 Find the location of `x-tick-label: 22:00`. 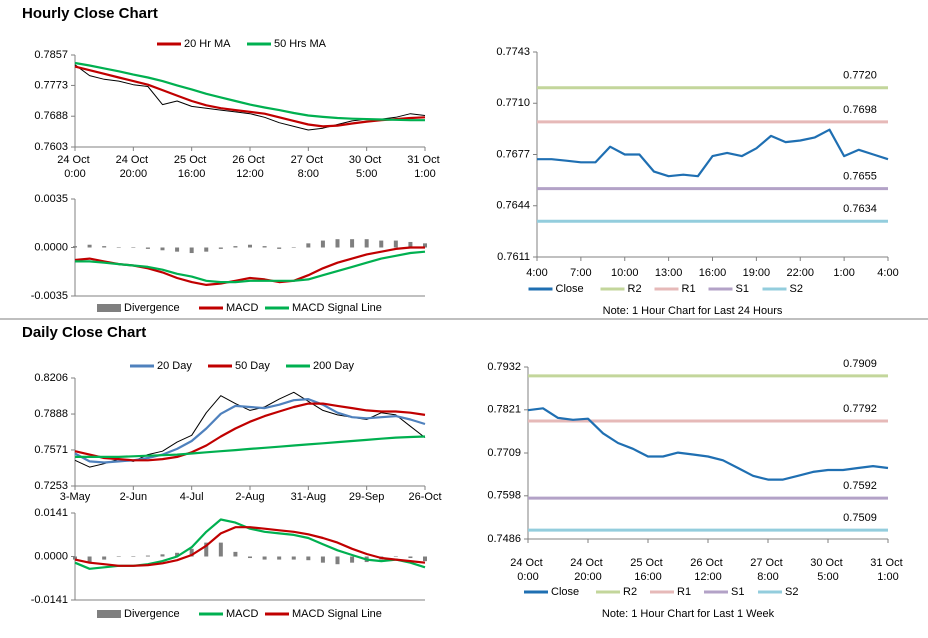

x-tick-label: 22:00 is located at coordinates (800, 273).